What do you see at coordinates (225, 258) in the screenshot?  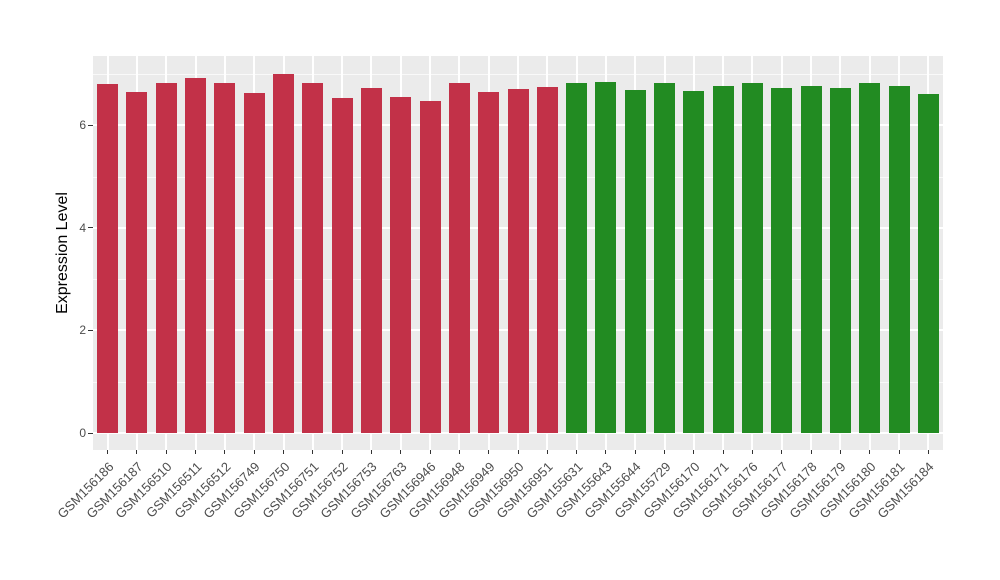 I see `bar-GSM156512` at bounding box center [225, 258].